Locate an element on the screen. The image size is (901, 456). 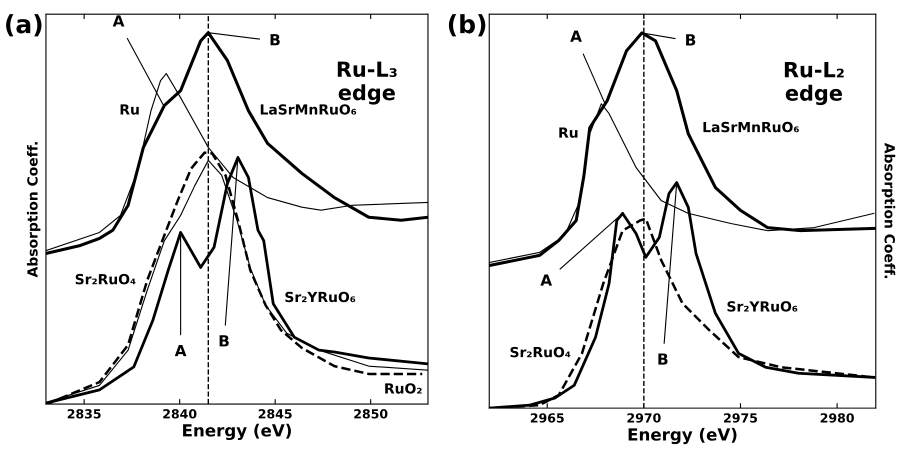
series-label: RuO₂ is located at coordinates (403, 388).